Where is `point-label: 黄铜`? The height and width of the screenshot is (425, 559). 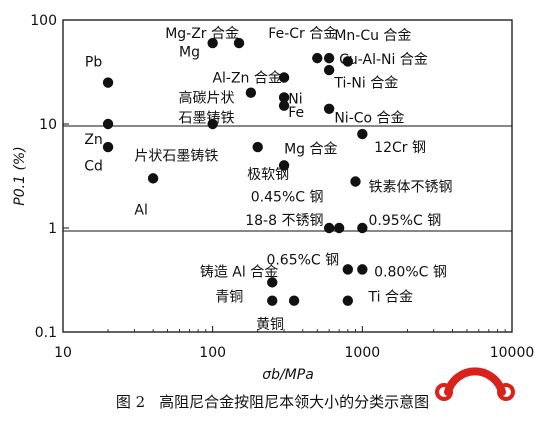 point-label: 黄铜 is located at coordinates (270, 324).